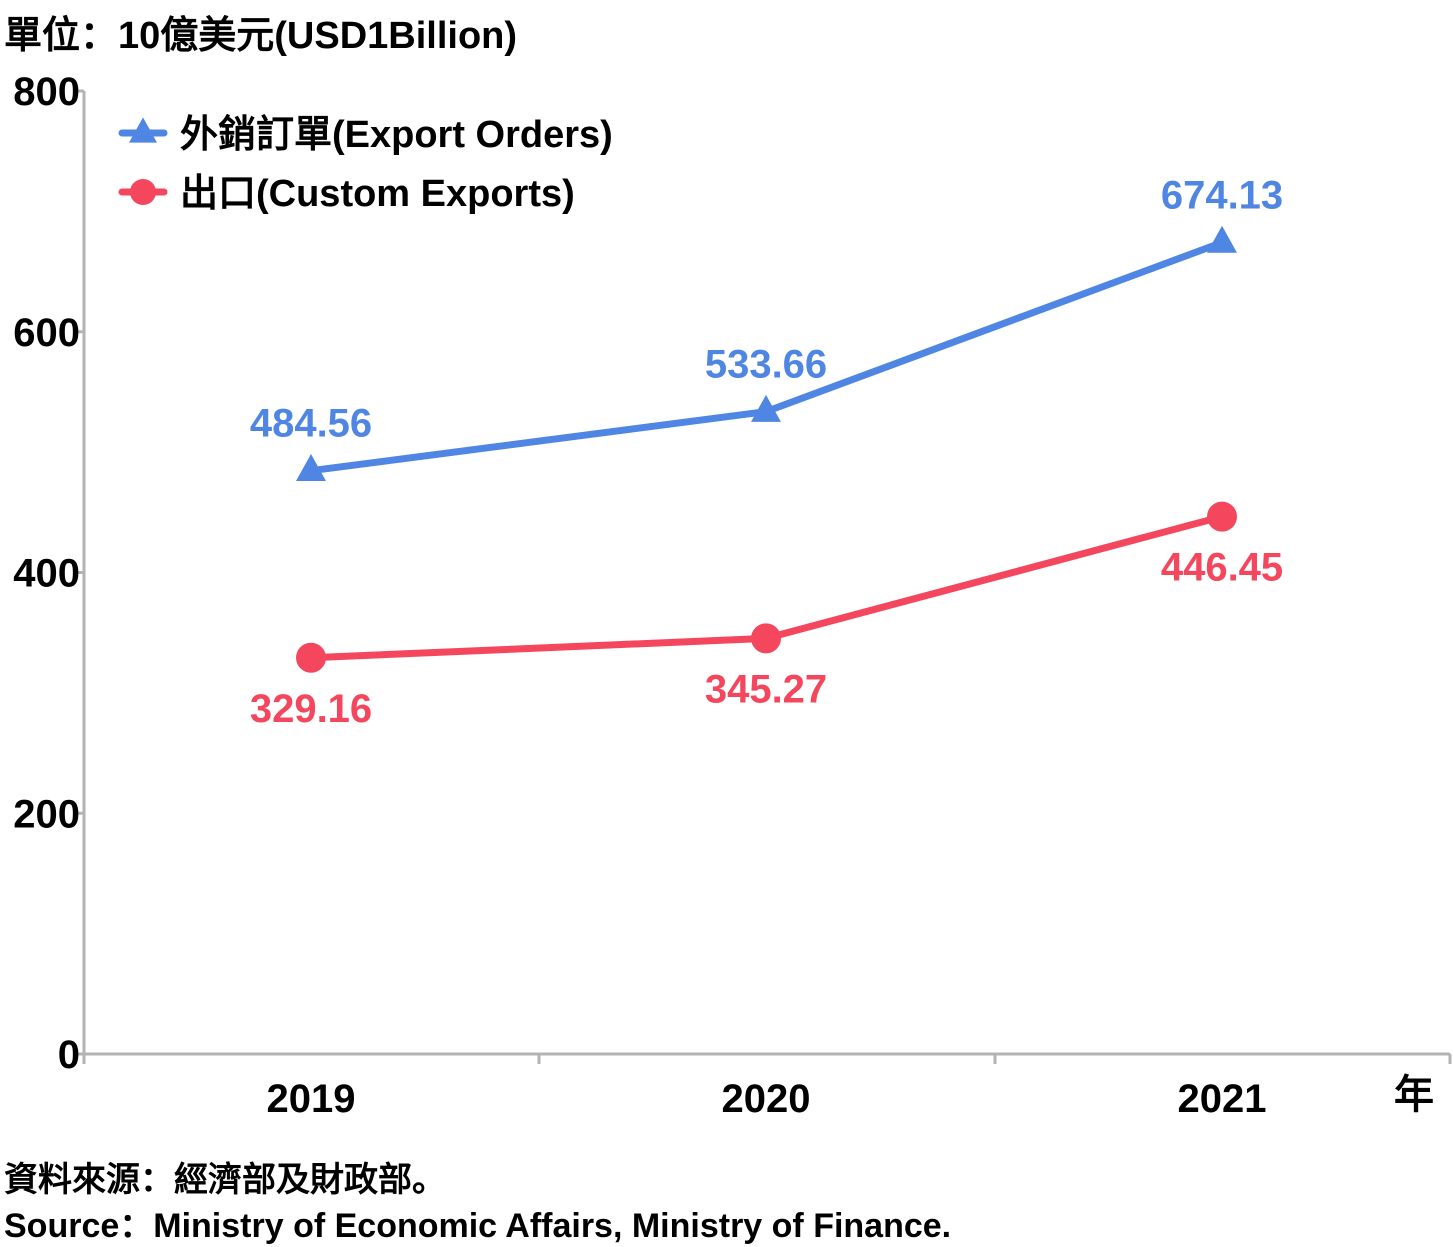 This screenshot has height=1247, width=1453. What do you see at coordinates (1222, 568) in the screenshot?
I see `data-label: 446.45` at bounding box center [1222, 568].